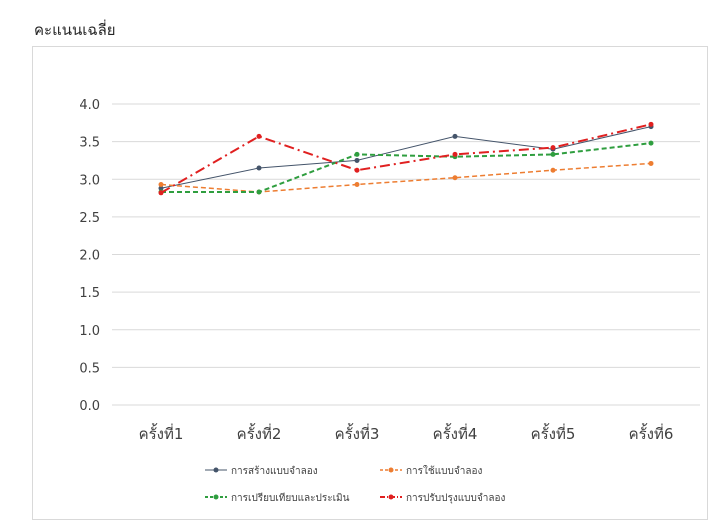  I want to click on legend-label: การปรับปรุงแบบจำลอง, so click(455, 498).